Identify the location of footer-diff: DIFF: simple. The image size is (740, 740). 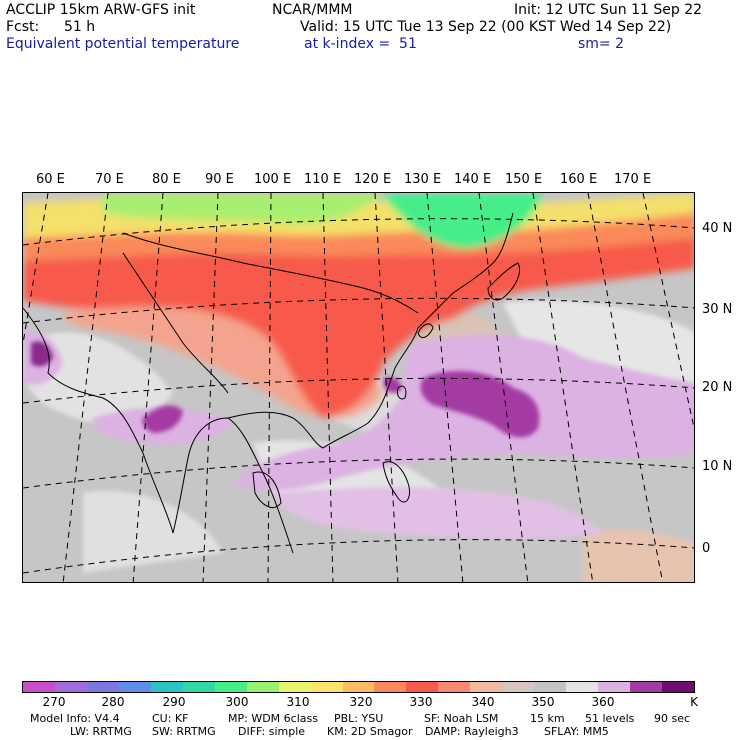
(272, 731).